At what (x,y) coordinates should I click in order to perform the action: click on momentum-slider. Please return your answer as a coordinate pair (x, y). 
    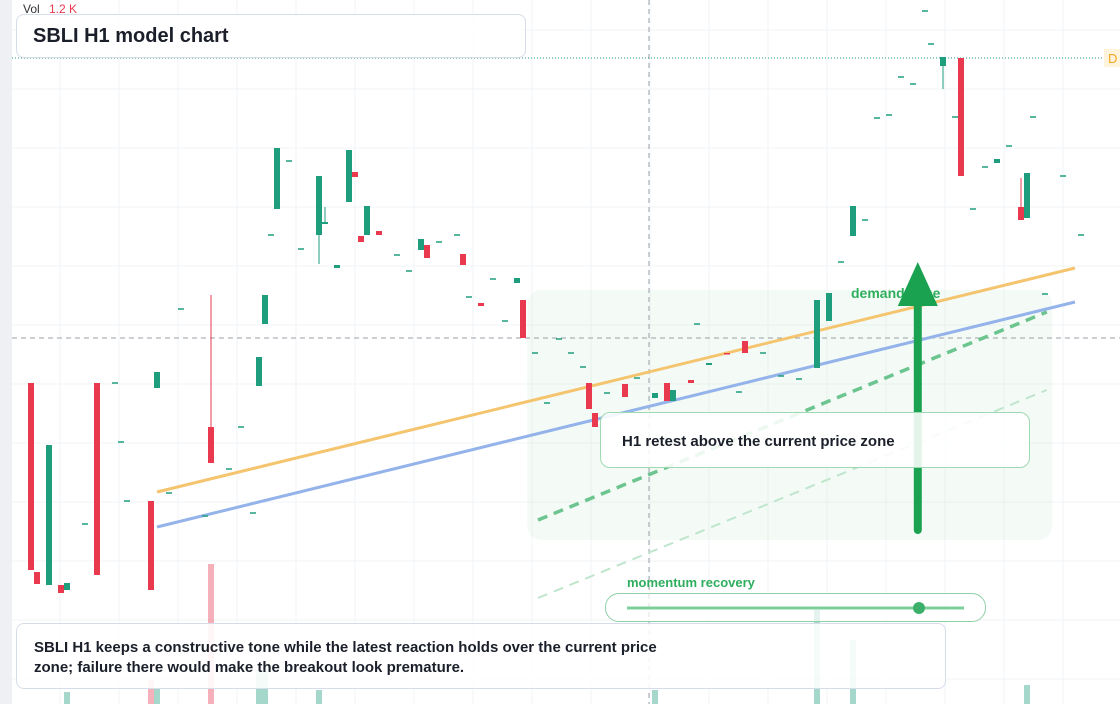
    Looking at the image, I should click on (795, 607).